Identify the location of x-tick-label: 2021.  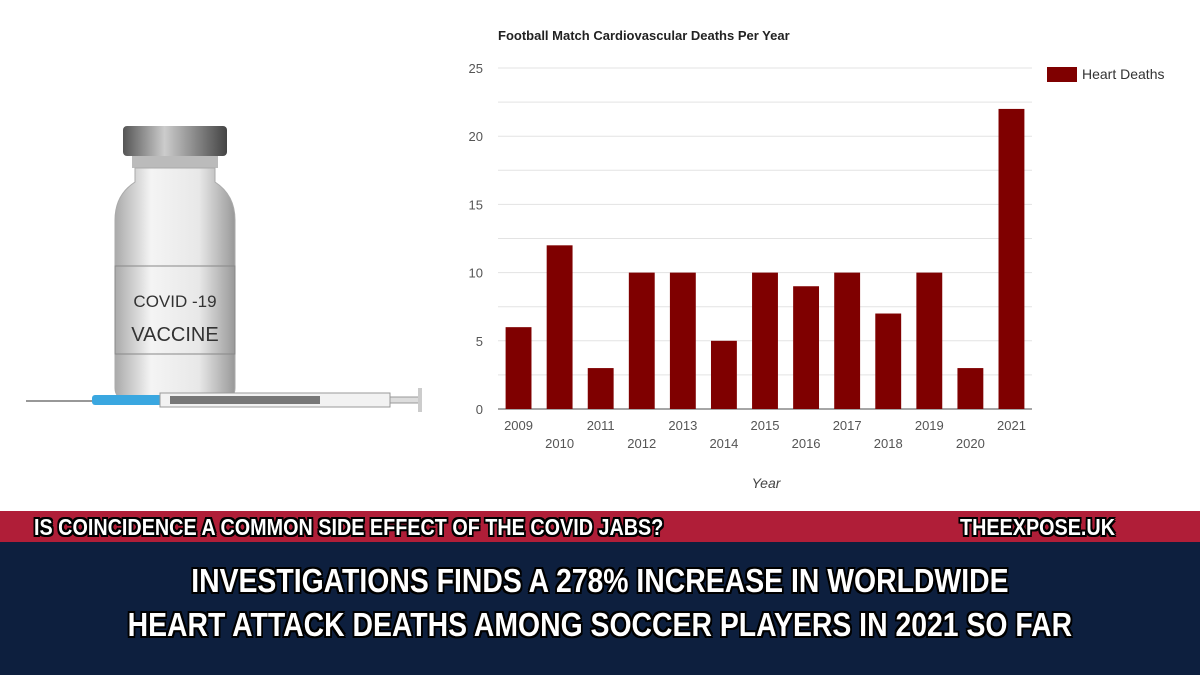
(1011, 425).